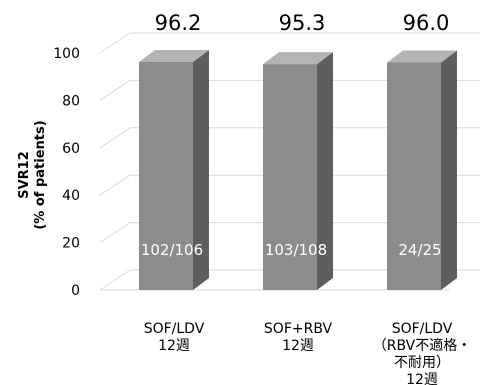  Describe the element at coordinates (40, 174) in the screenshot. I see `y-axis-label-line-2: (% of patients)` at that location.